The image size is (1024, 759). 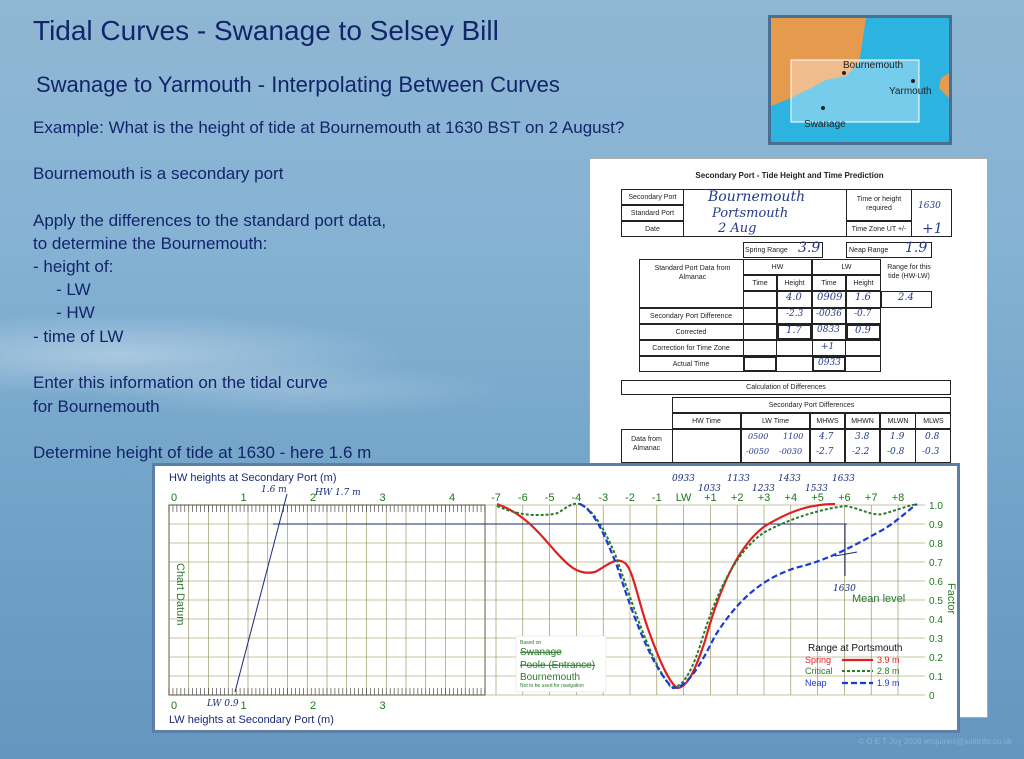 I want to click on almanac-mhwn-diff: -2.2, so click(x=861, y=452).